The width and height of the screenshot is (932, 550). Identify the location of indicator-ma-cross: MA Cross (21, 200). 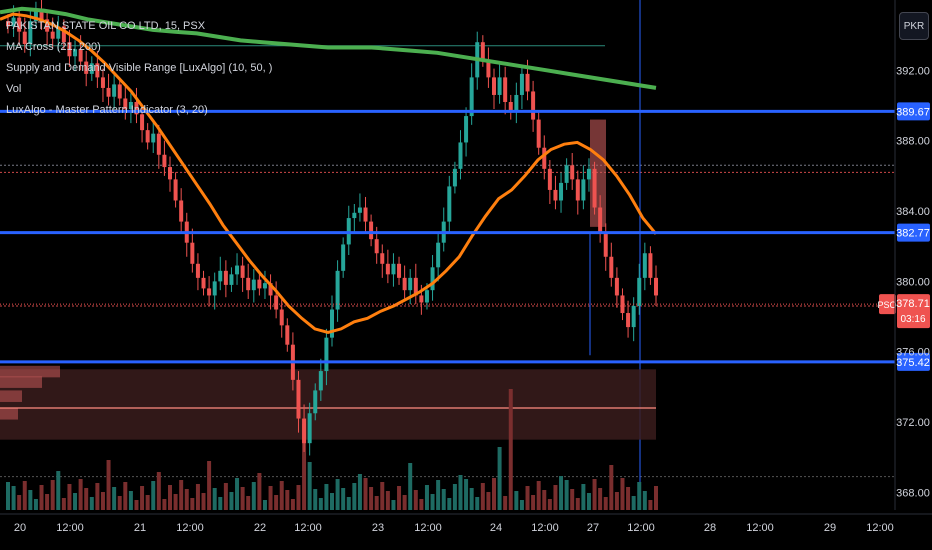
(53, 47).